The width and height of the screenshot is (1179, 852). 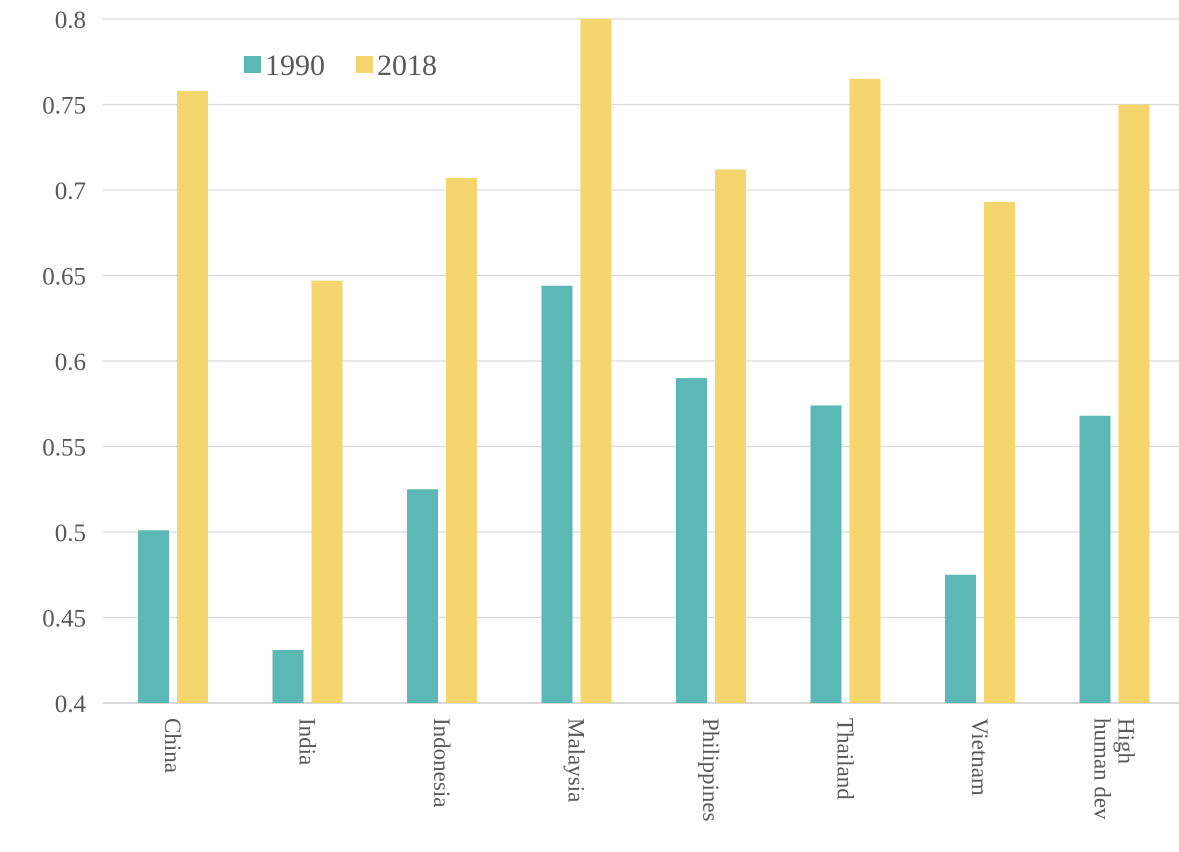 I want to click on x-tick-label: Vietnam, so click(x=979, y=757).